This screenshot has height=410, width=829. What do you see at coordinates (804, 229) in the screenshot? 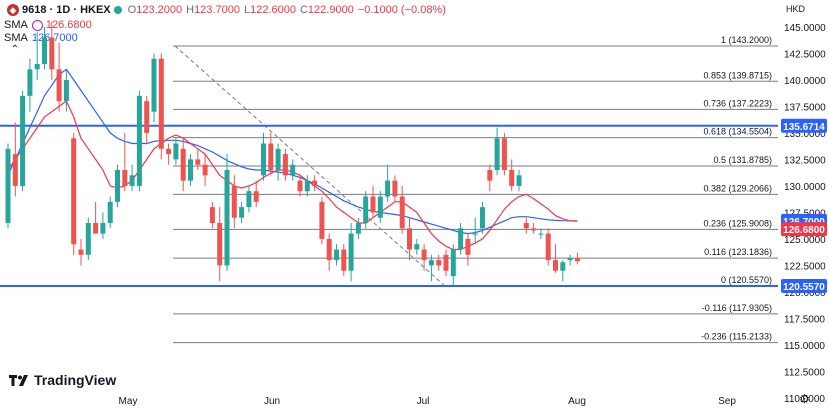
I see `sma-fast-badge-bg` at bounding box center [804, 229].